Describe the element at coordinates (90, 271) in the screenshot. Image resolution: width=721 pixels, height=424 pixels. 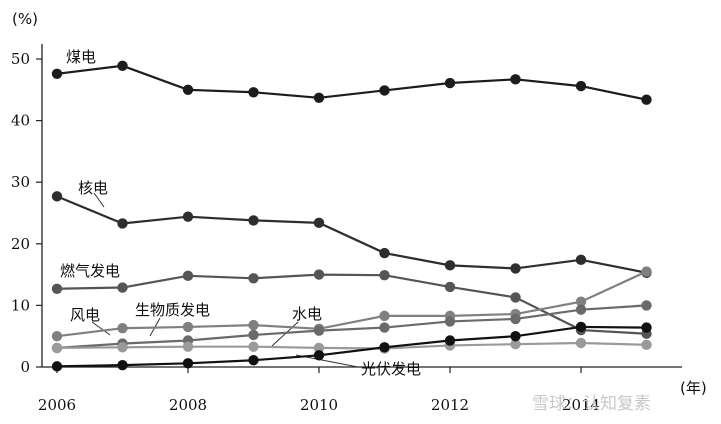
I see `series-label-gas: 燃气发电` at that location.